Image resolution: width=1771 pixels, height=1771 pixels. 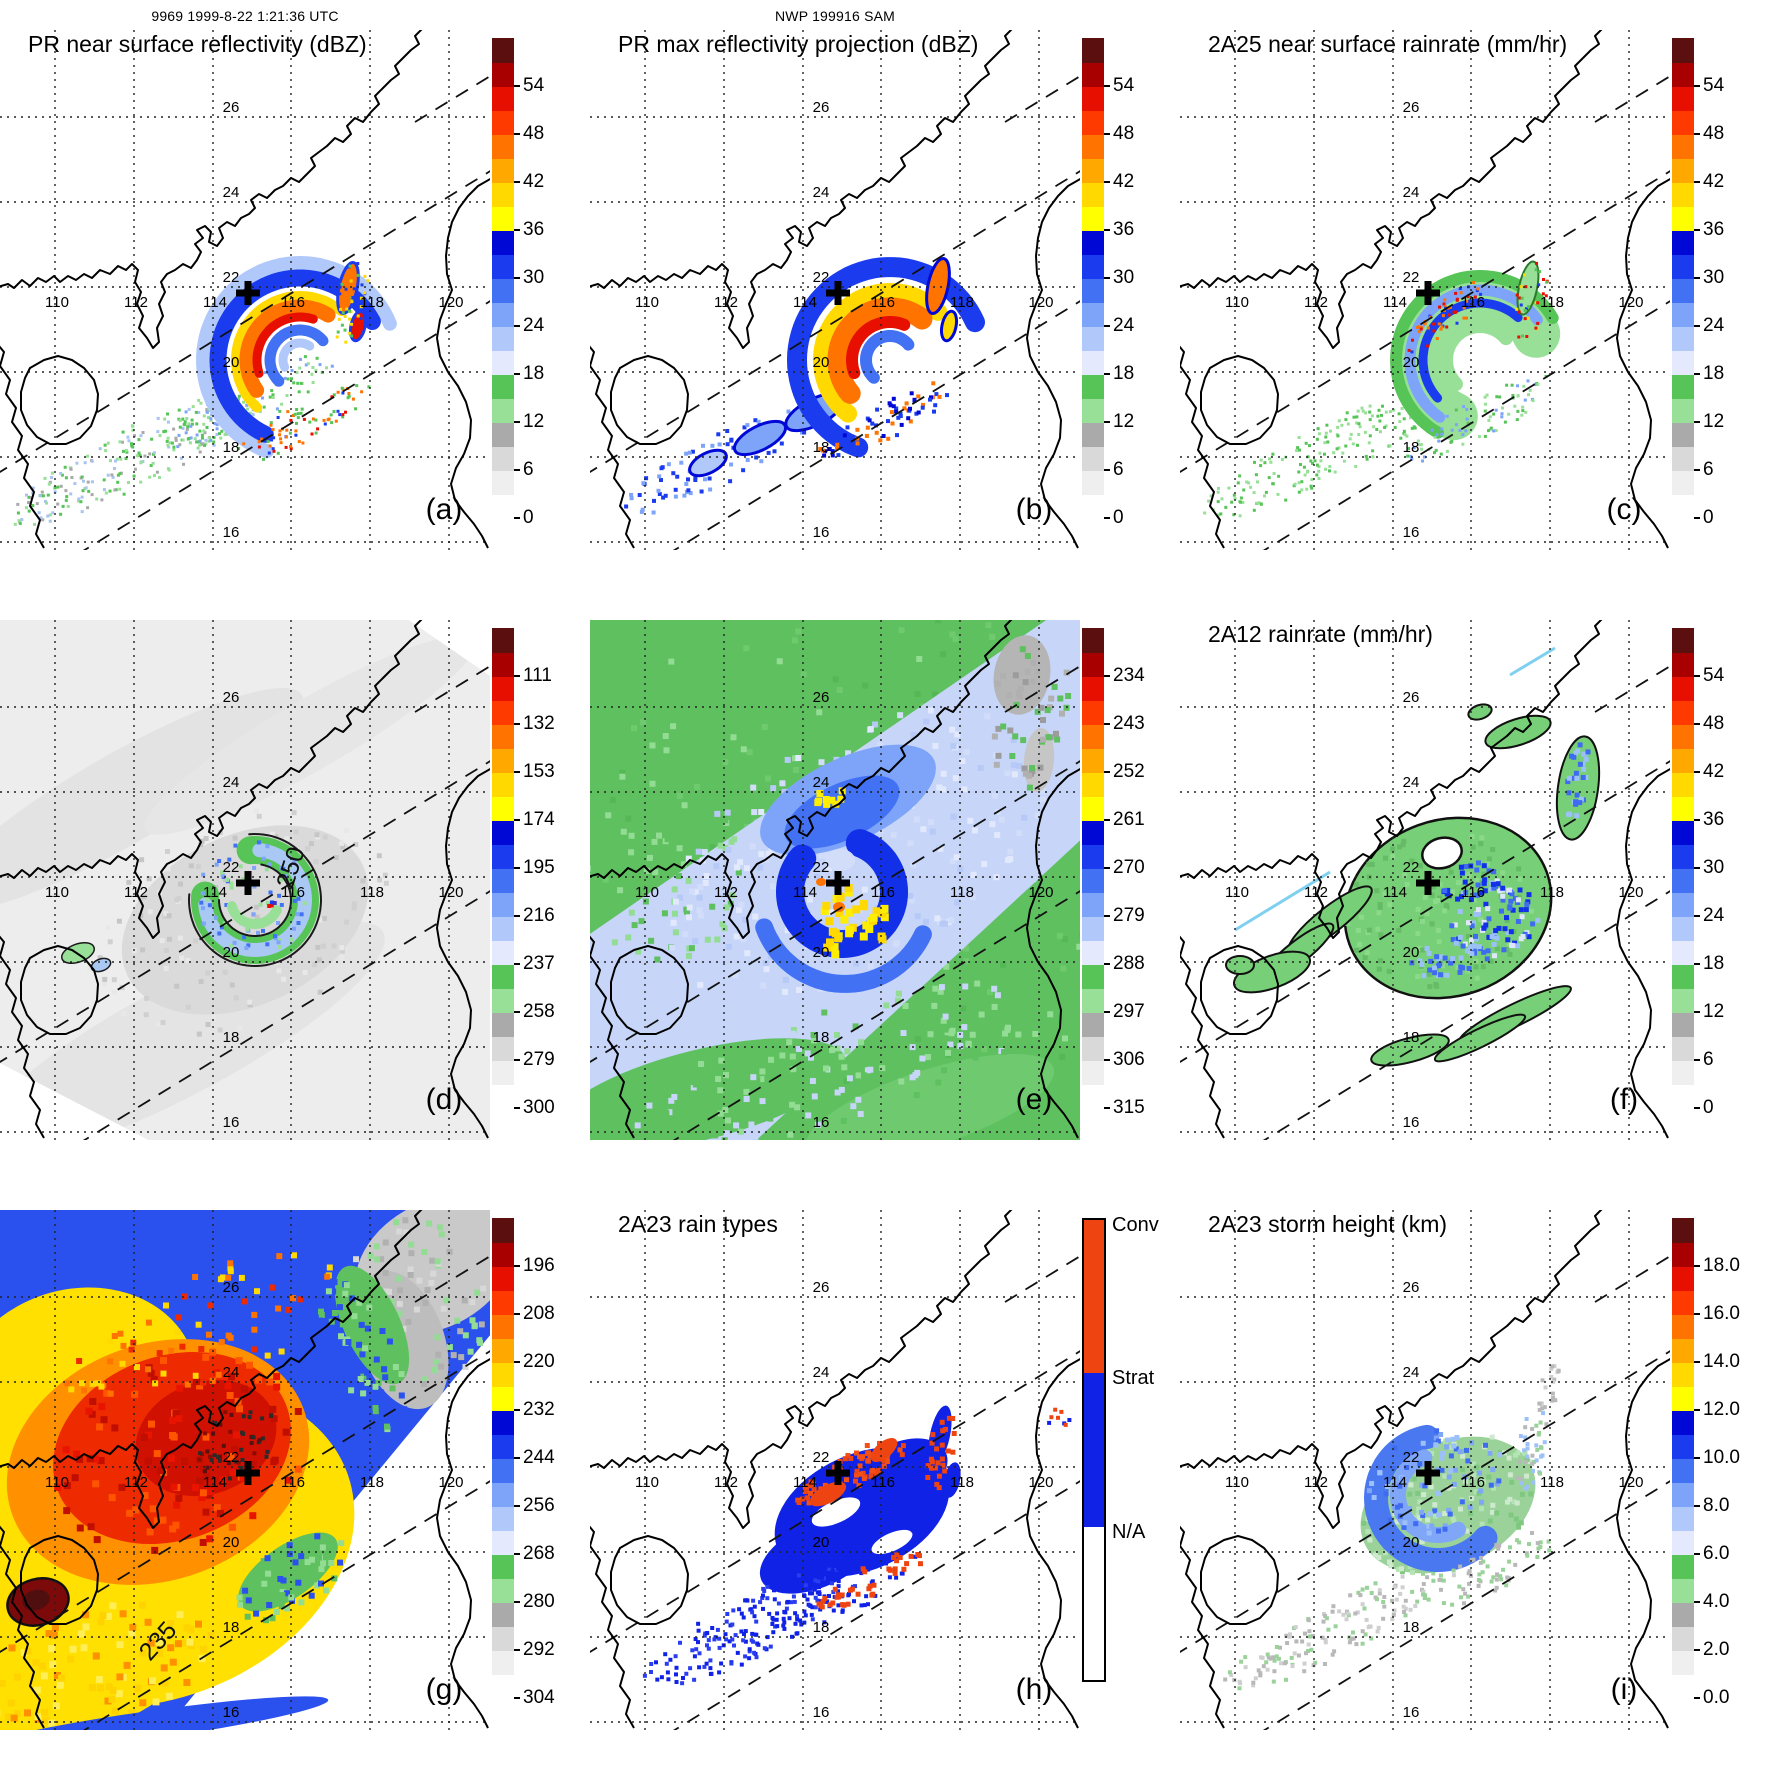 I want to click on colorbar-tick-label: 220, so click(x=539, y=1361).